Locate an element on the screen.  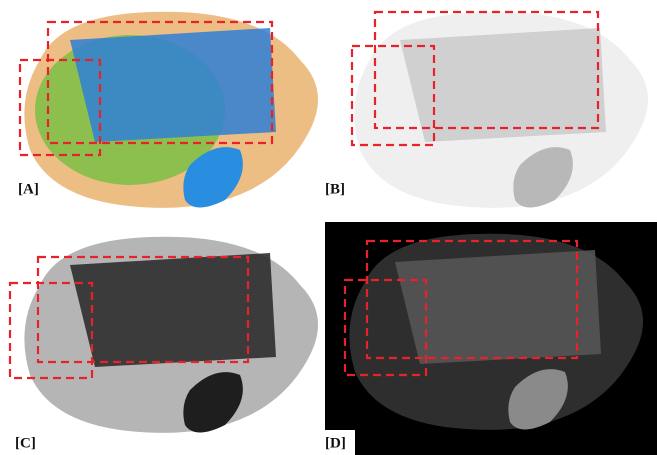
panel-label: [D] is located at coordinates (335, 443).